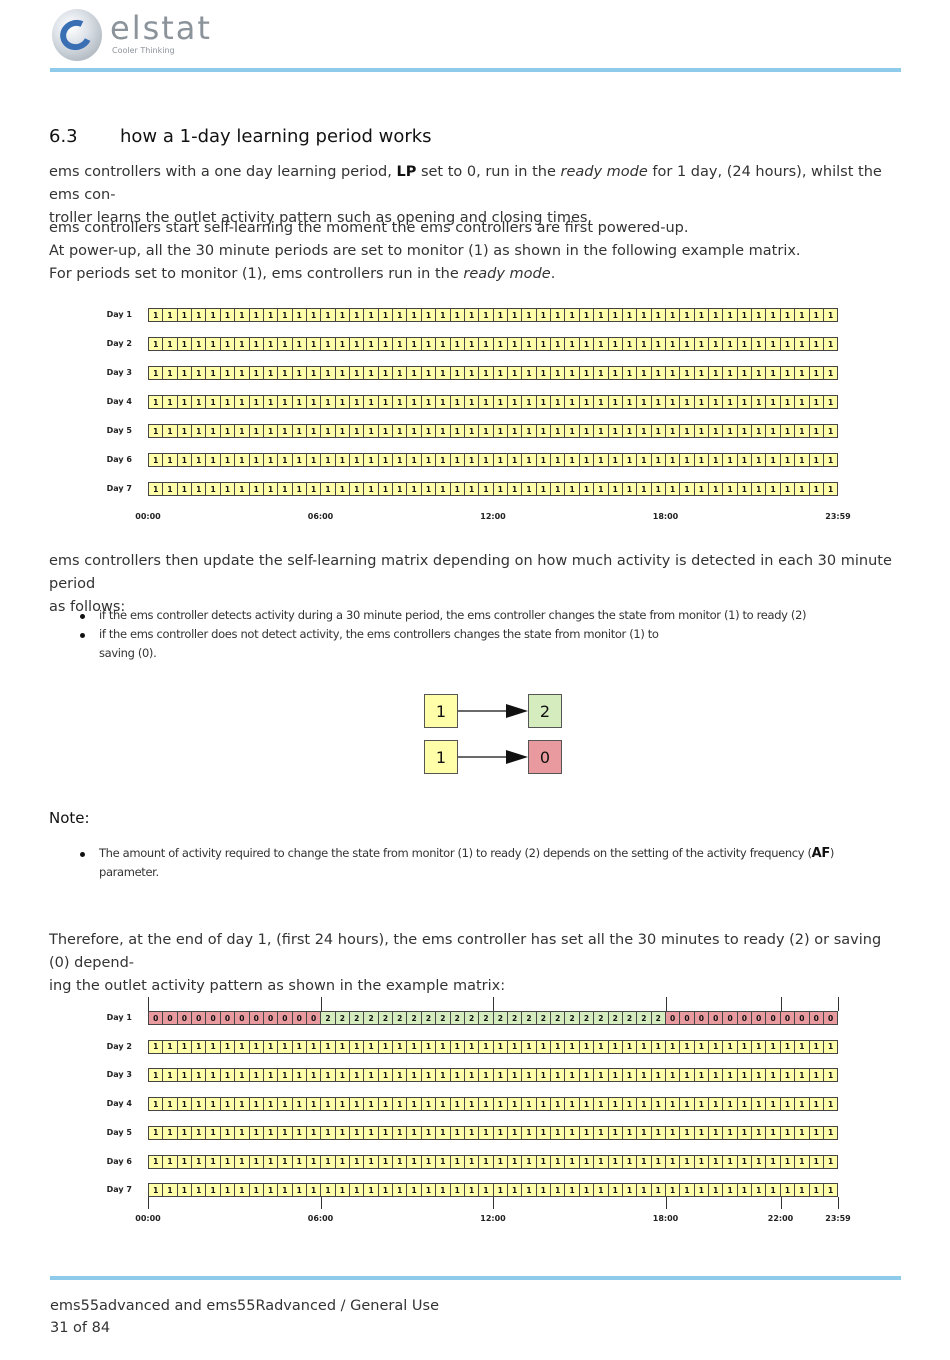  Describe the element at coordinates (119, 343) in the screenshot. I see `day-label: Day 2` at that location.